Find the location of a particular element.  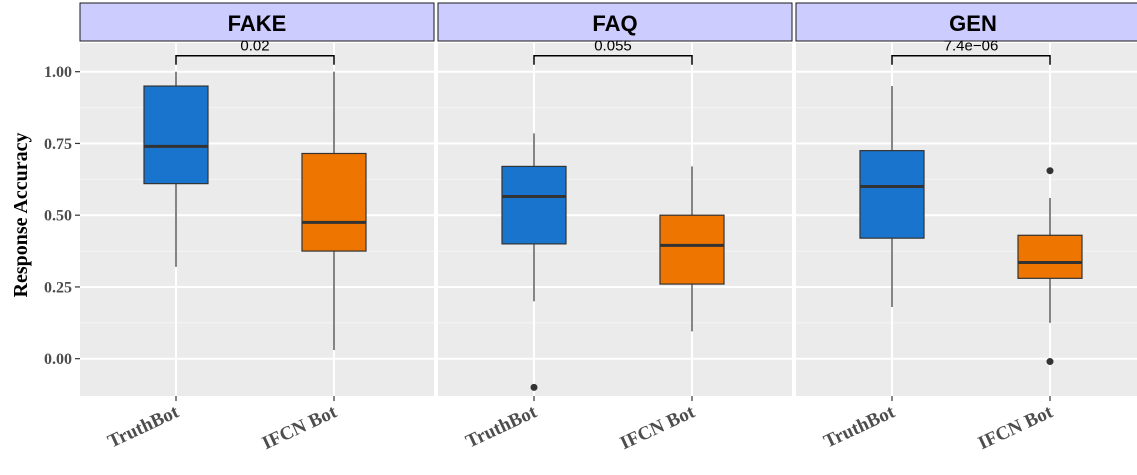

p-value-label: 7.4e−06 is located at coordinates (971, 46).